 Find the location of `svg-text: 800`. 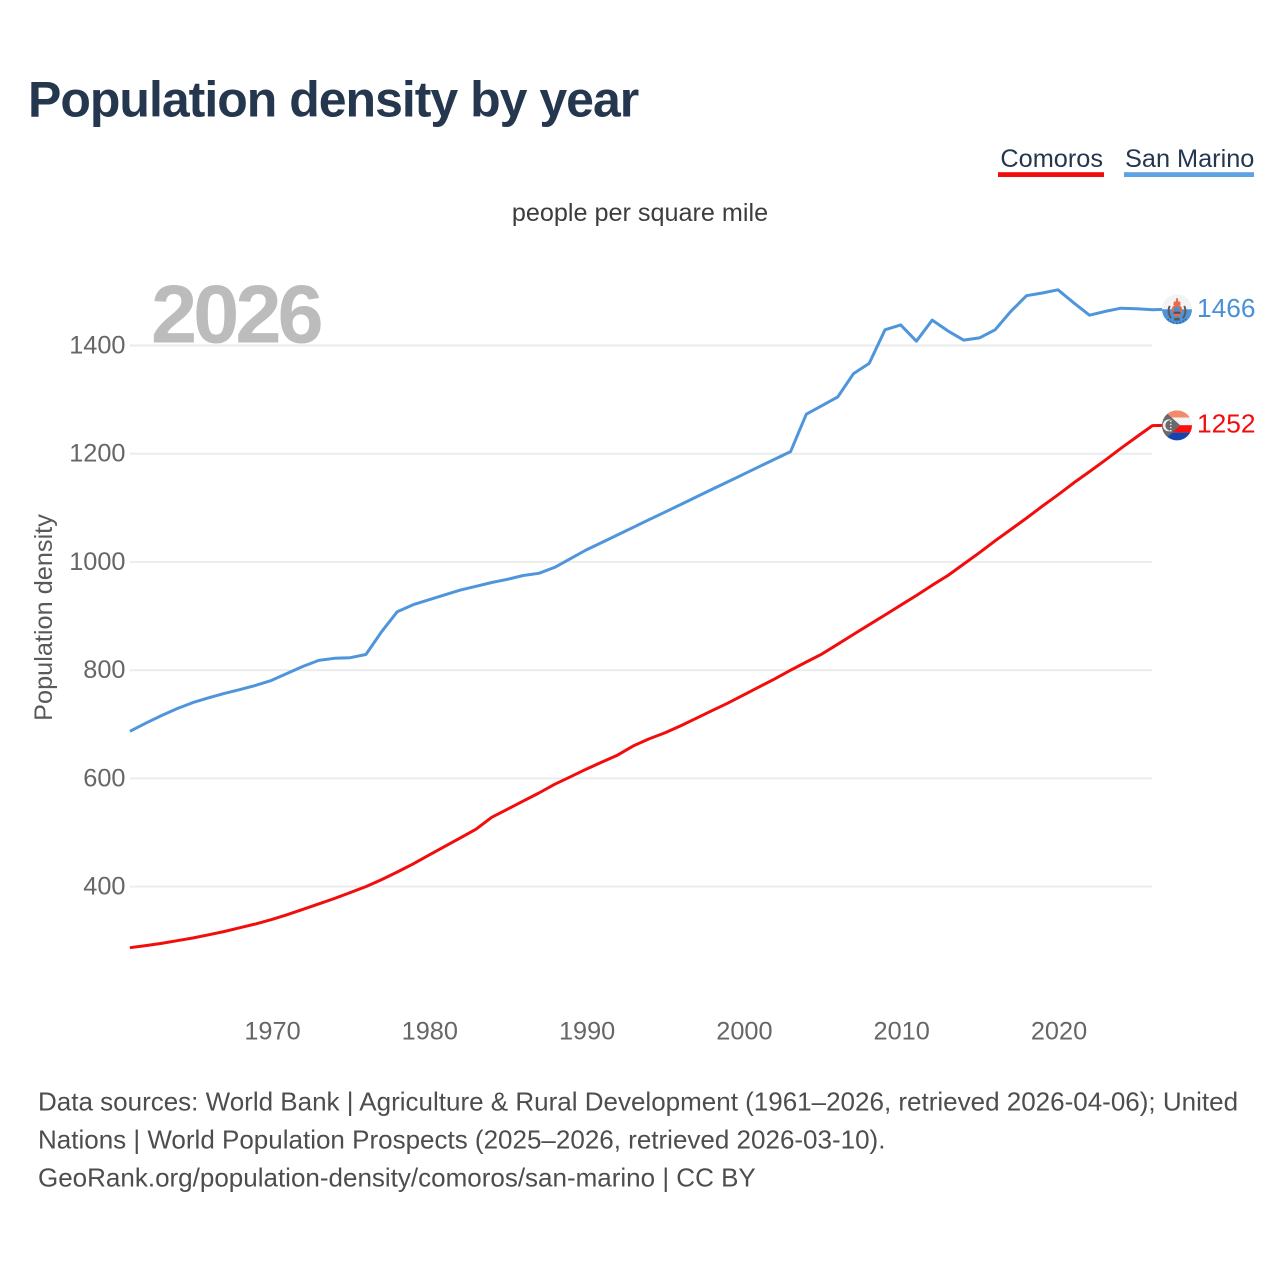

svg-text: 800 is located at coordinates (104, 670).